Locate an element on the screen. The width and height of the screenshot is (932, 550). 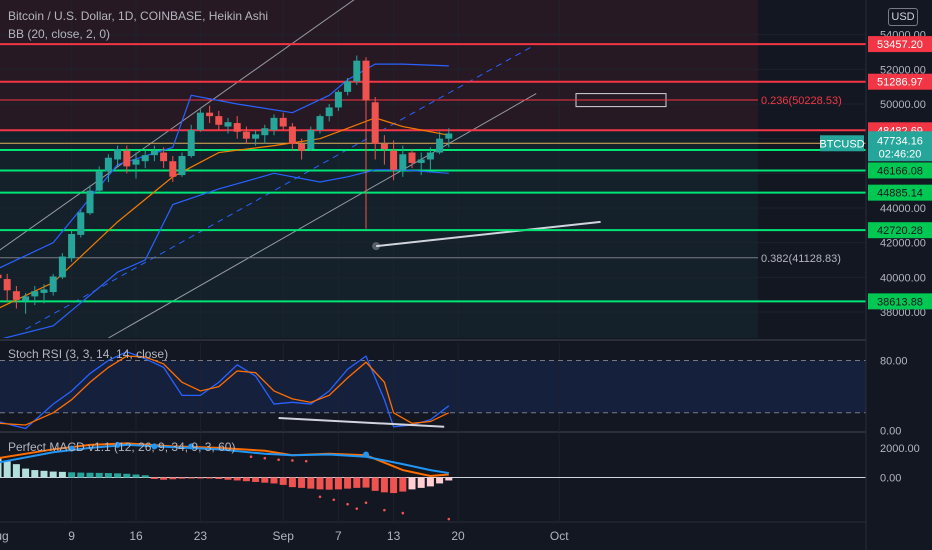
time-tick-label: 20 is located at coordinates (458, 536).